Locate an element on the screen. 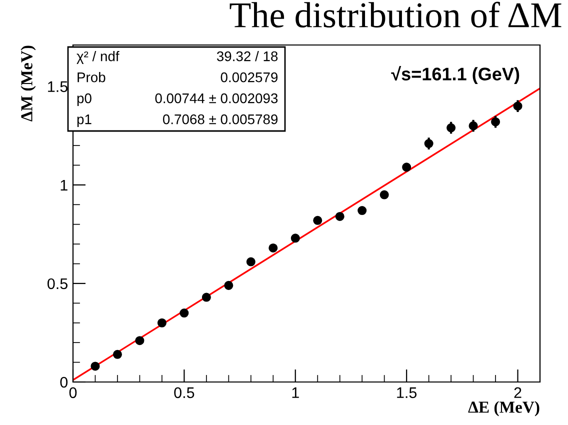 This screenshot has height=425, width=568. annotation: p0 is located at coordinates (84, 99).